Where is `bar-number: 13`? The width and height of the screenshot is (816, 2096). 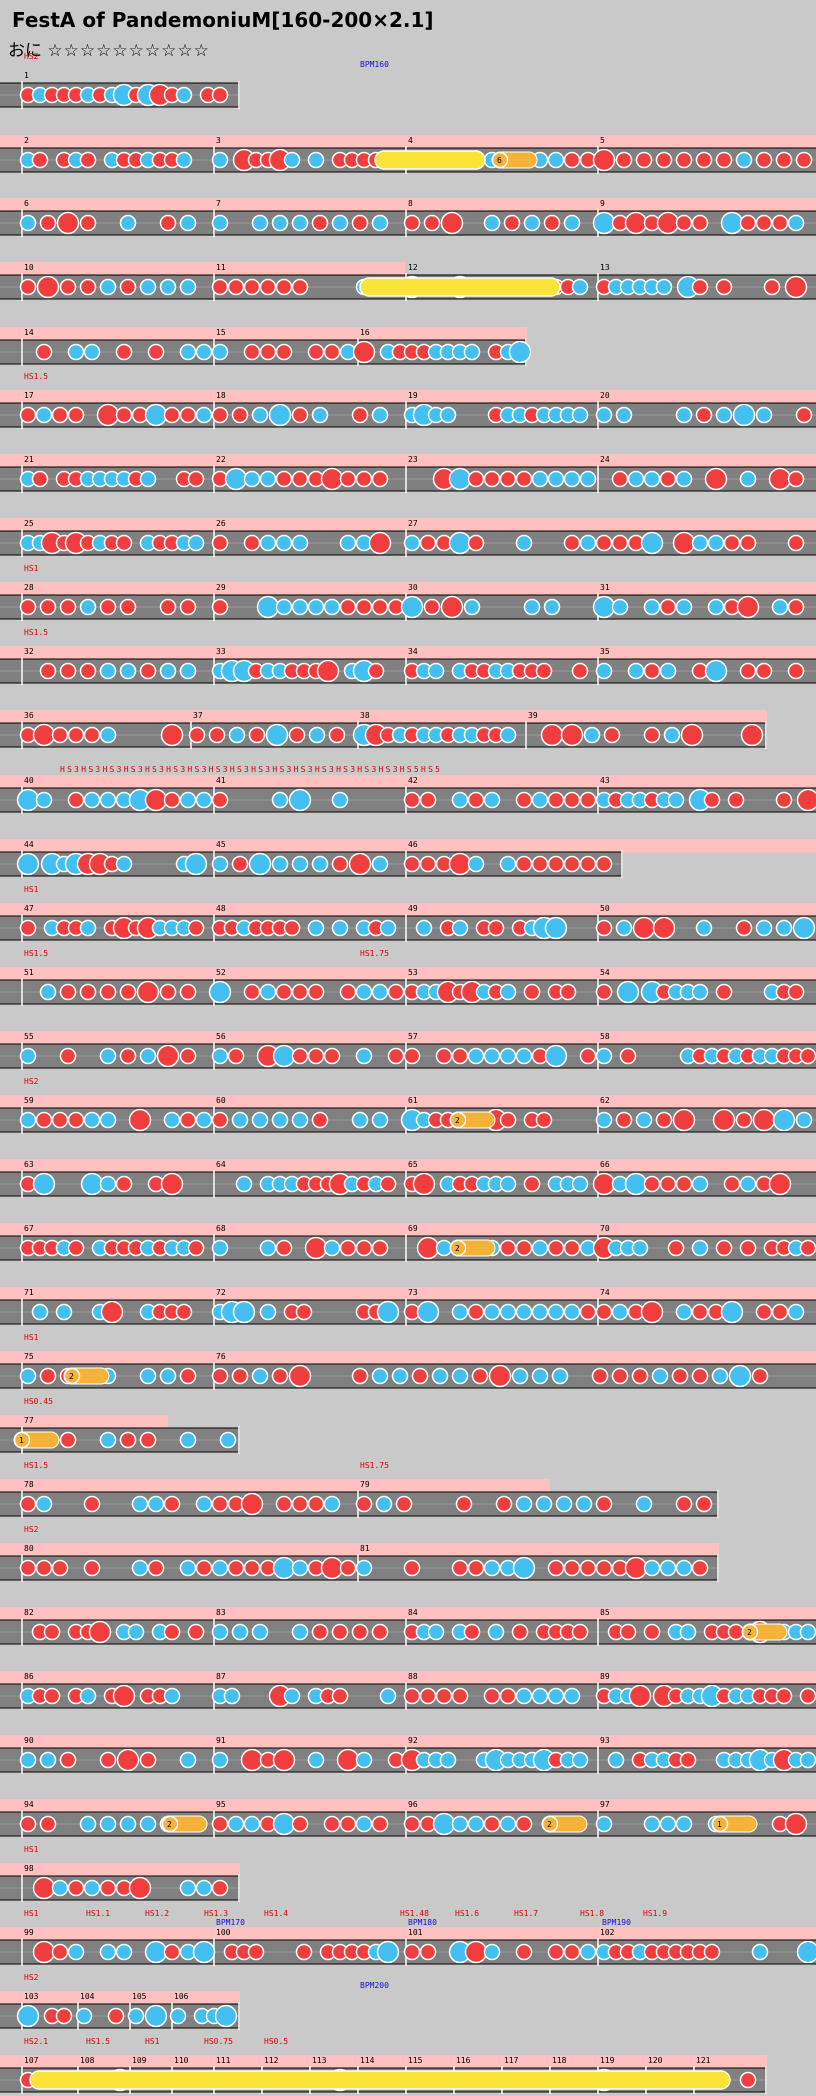 bar-number: 13 is located at coordinates (605, 267).